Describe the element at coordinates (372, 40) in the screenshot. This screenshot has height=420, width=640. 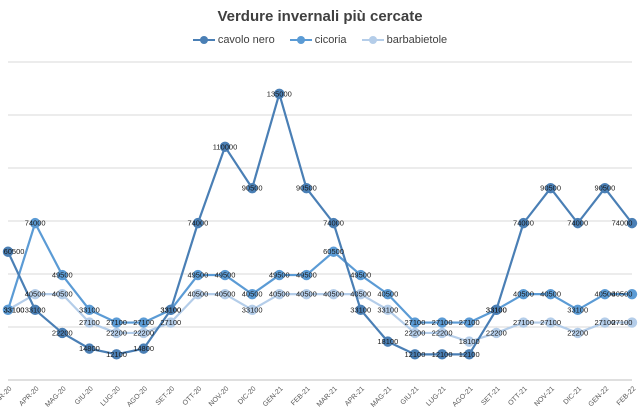
I see `legend-swatch-barbabietole` at that location.